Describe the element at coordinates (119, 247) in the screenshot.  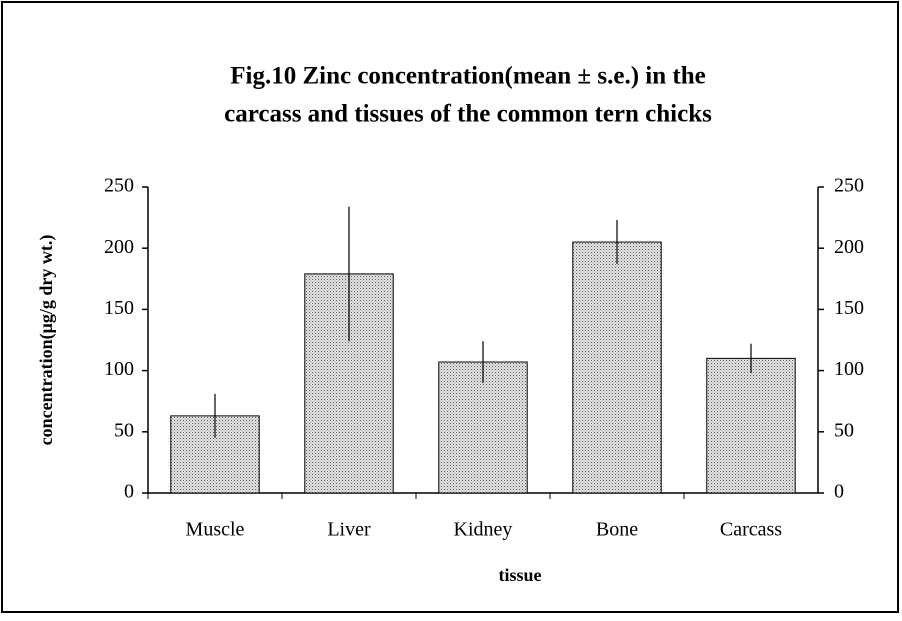
I see `y-tick-label: 200` at that location.